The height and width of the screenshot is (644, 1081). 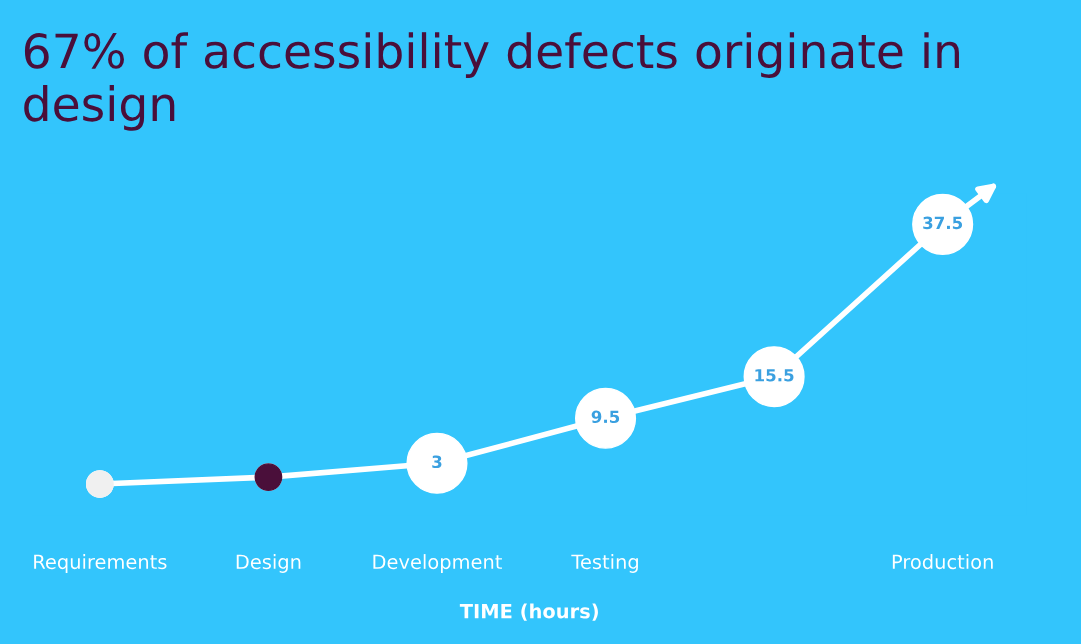 I want to click on x-tick-label: Testing, so click(x=604, y=563).